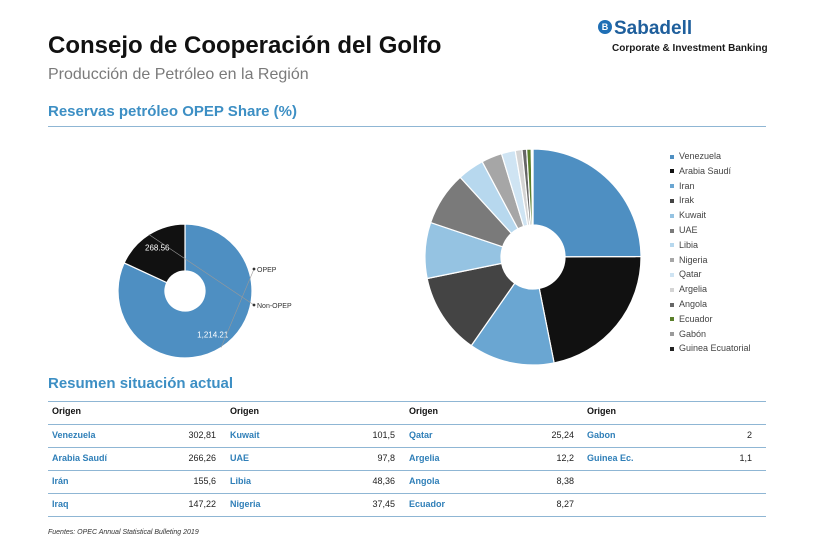 This screenshot has width=813, height=558. I want to click on pie-slice-opep, so click(185, 291).